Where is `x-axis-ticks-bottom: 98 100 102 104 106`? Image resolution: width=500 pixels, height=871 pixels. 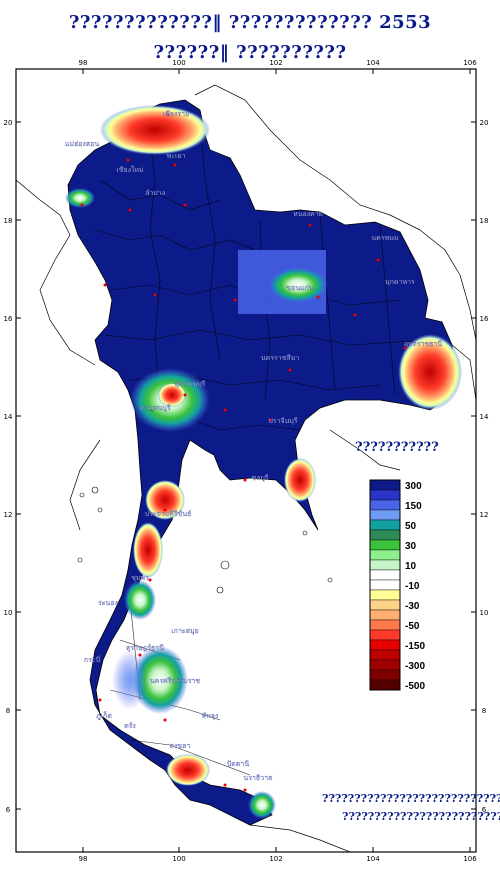 x-axis-ticks-bottom: 98 100 102 104 106 is located at coordinates (278, 855).